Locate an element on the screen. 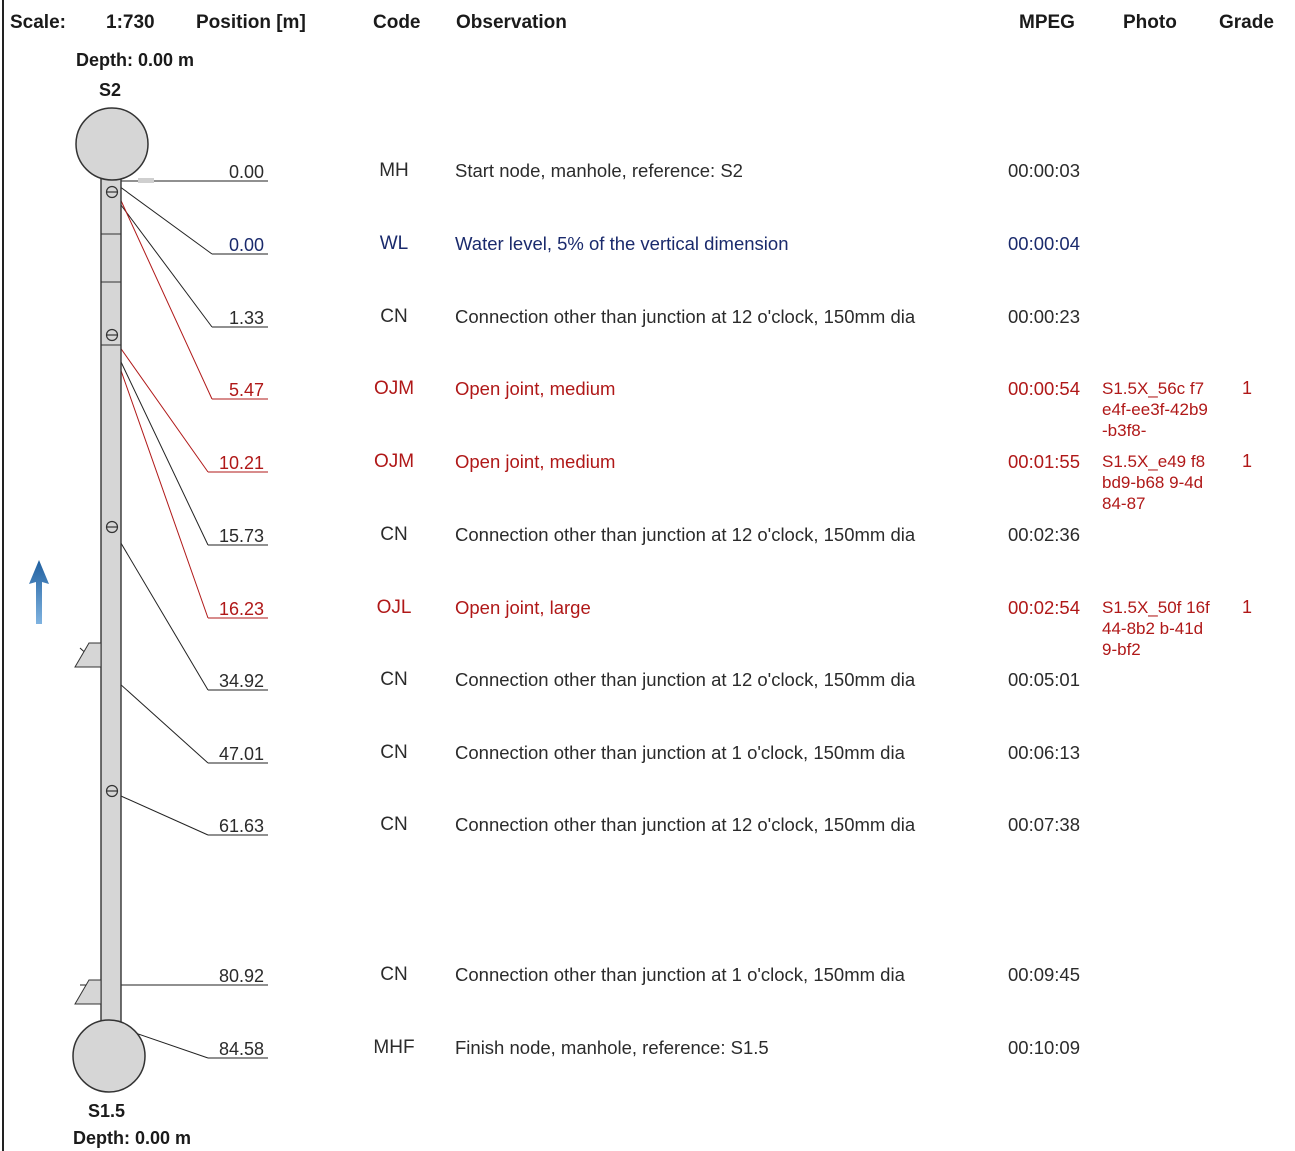  photo-reference: S1.5X_50f 16f44-8b2 b-41d9-bf2 is located at coordinates (1156, 628).